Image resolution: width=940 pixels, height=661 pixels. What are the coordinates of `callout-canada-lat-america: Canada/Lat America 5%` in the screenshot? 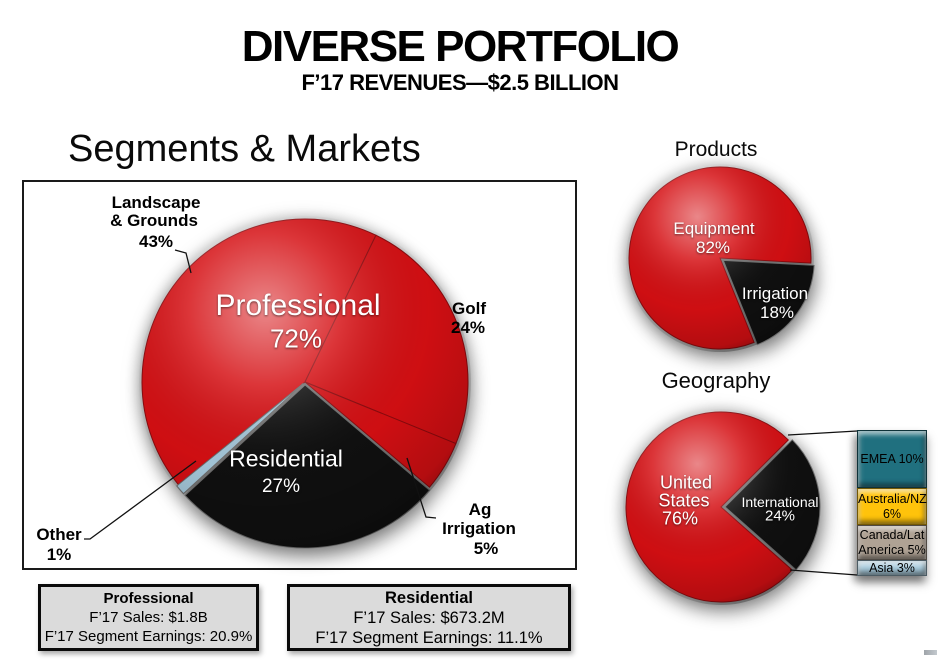 It's located at (892, 542).